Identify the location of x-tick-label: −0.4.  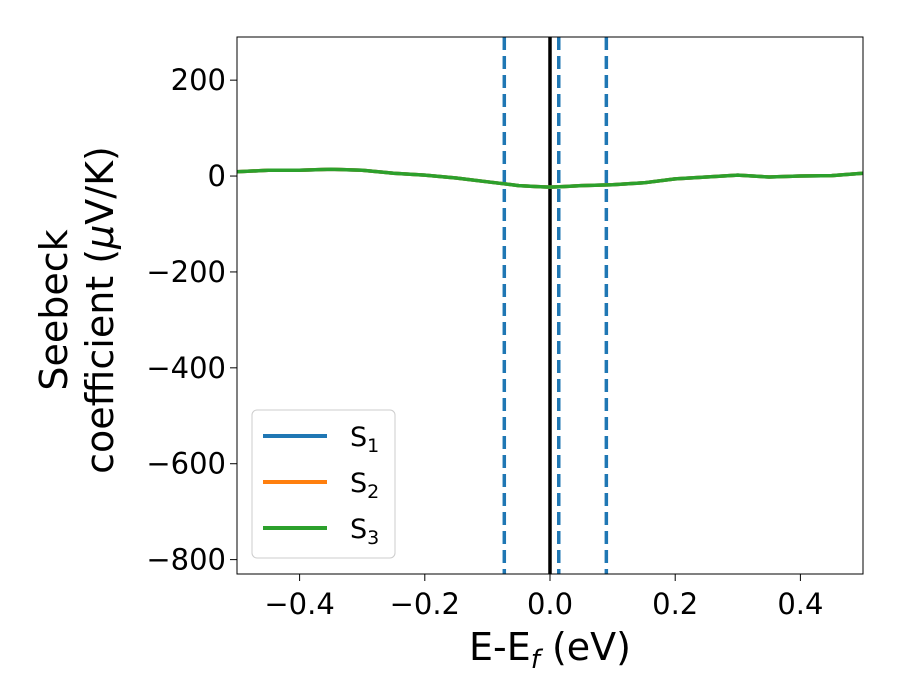
(299, 604).